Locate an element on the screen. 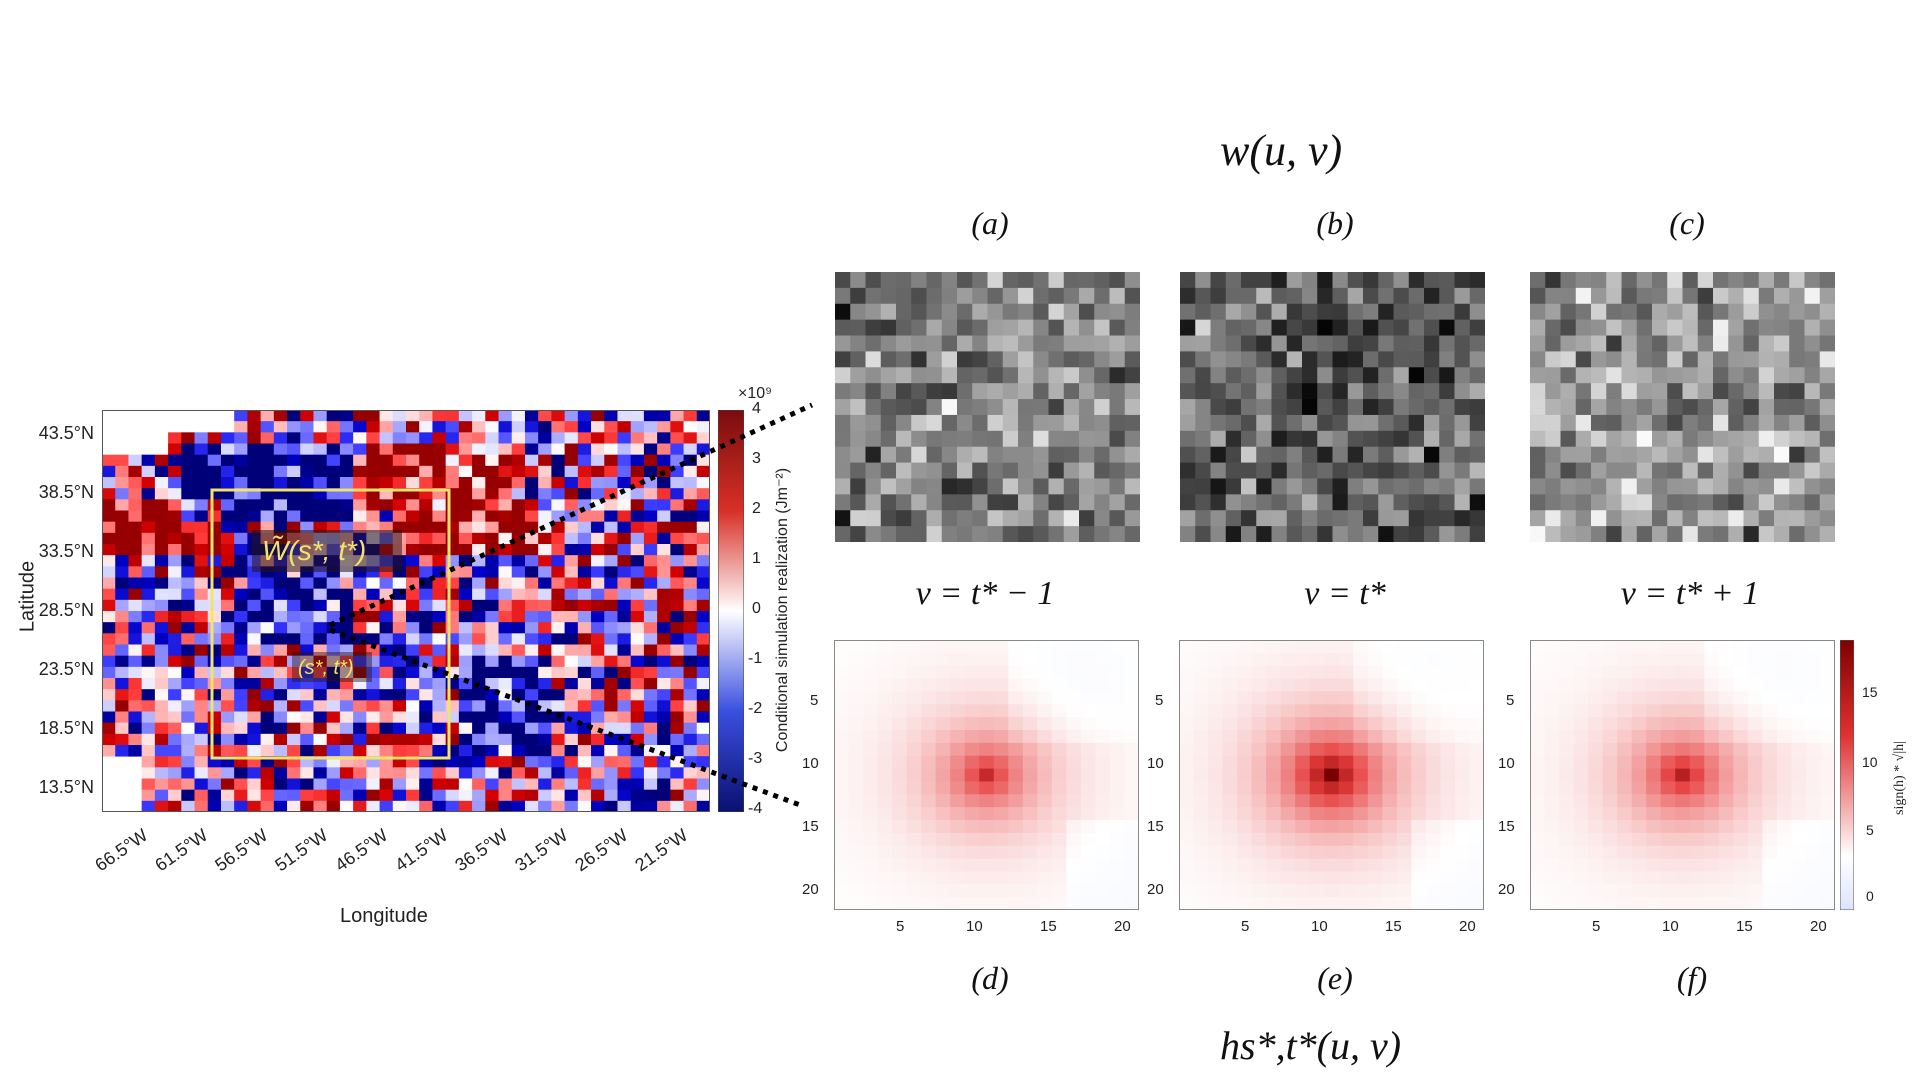 The image size is (1920, 1080). v-label-1: v = t* − 1 is located at coordinates (985, 593).